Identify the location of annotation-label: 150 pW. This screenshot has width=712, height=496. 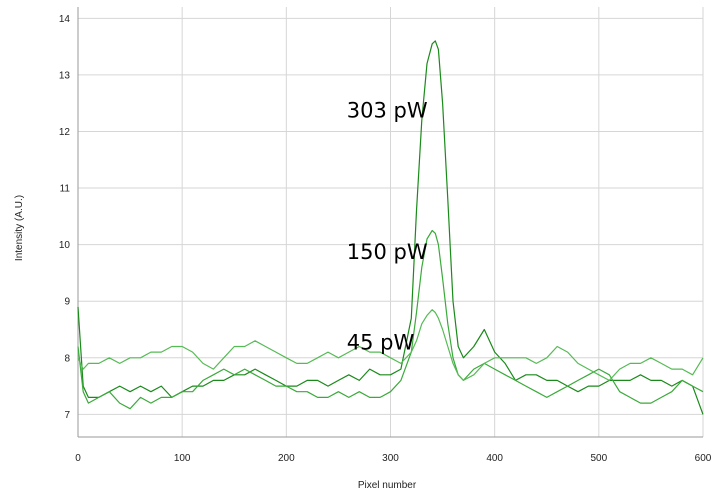
(387, 252).